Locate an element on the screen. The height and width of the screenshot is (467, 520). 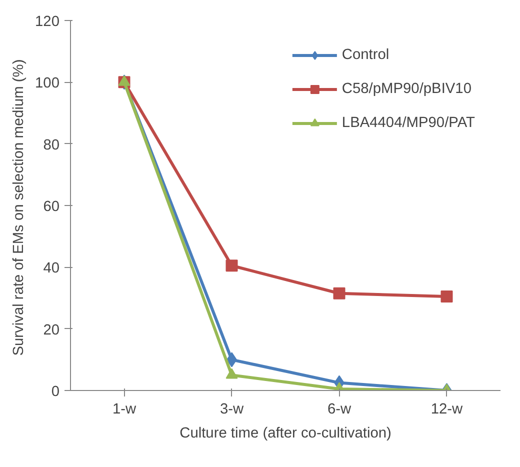
y-tick-label: 120 is located at coordinates (47, 22).